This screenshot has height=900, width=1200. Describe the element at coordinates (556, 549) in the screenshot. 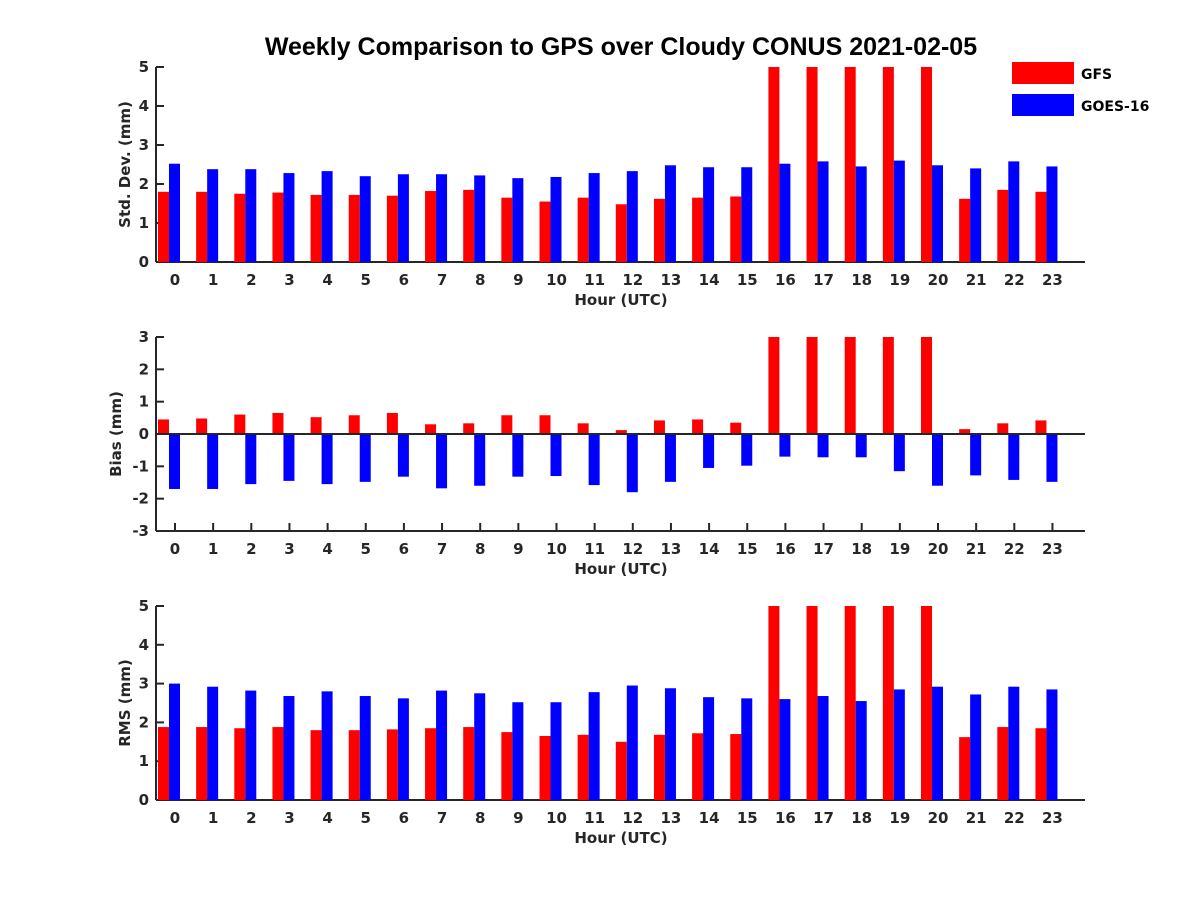

I see `x-tick-label: 10` at that location.